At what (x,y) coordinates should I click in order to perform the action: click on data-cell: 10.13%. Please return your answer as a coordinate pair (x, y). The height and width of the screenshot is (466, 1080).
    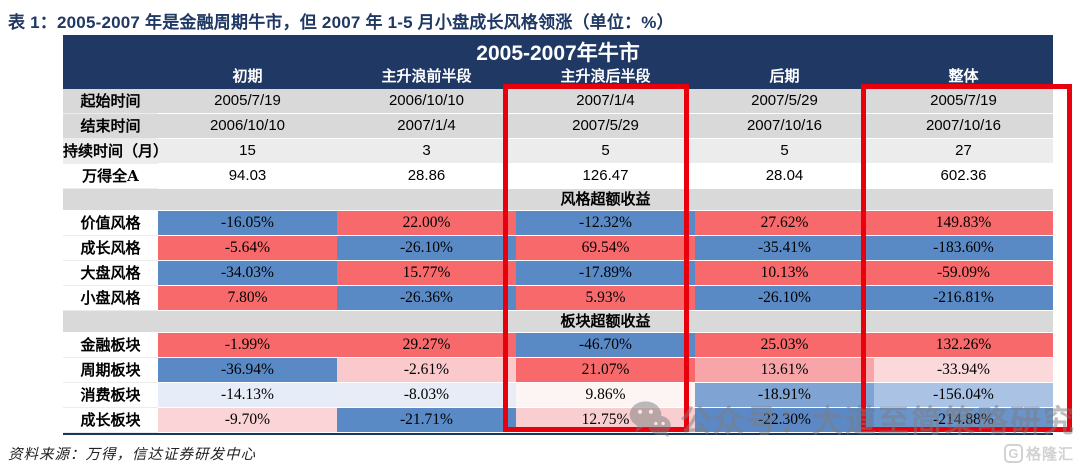
    Looking at the image, I should click on (784, 273).